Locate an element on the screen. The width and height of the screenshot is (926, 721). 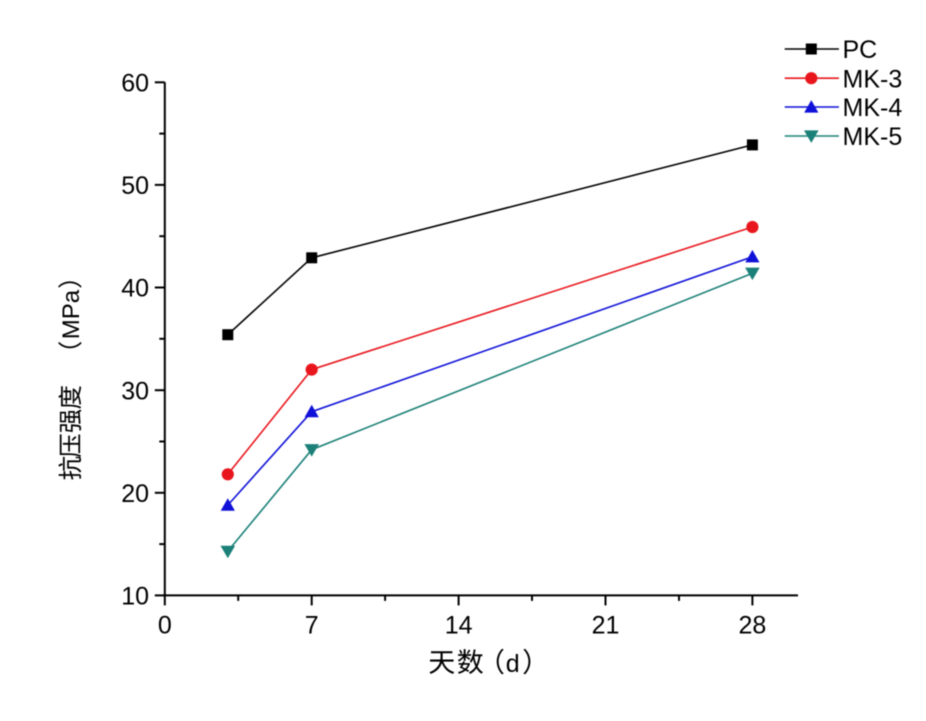
svg-text: 50 is located at coordinates (135, 186).